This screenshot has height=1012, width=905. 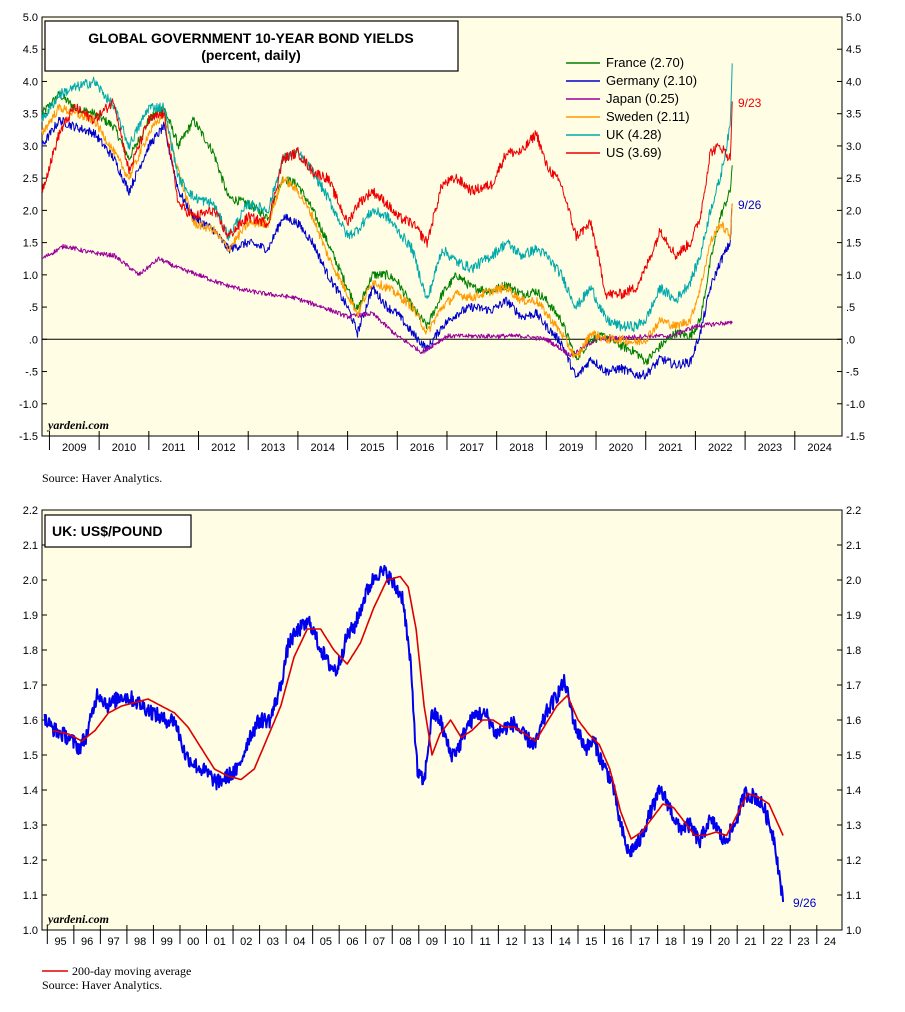 I want to click on x-tick-label: 2020, so click(x=621, y=448).